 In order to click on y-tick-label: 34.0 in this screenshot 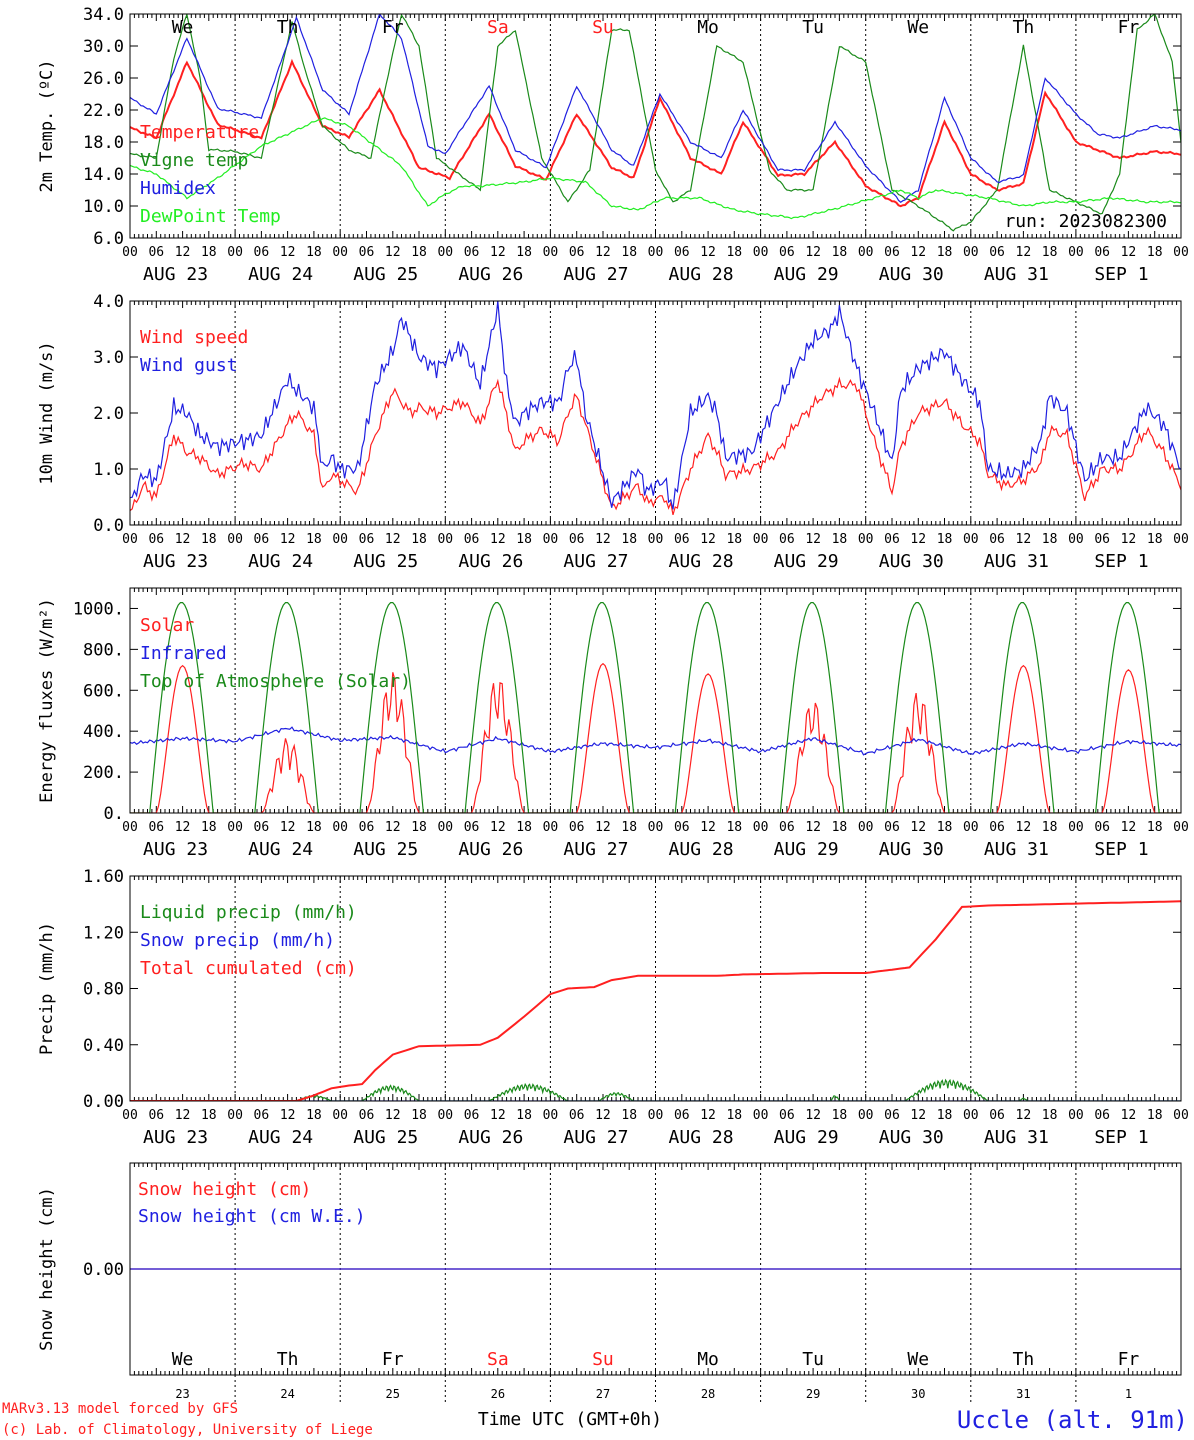, I will do `click(103, 15)`.